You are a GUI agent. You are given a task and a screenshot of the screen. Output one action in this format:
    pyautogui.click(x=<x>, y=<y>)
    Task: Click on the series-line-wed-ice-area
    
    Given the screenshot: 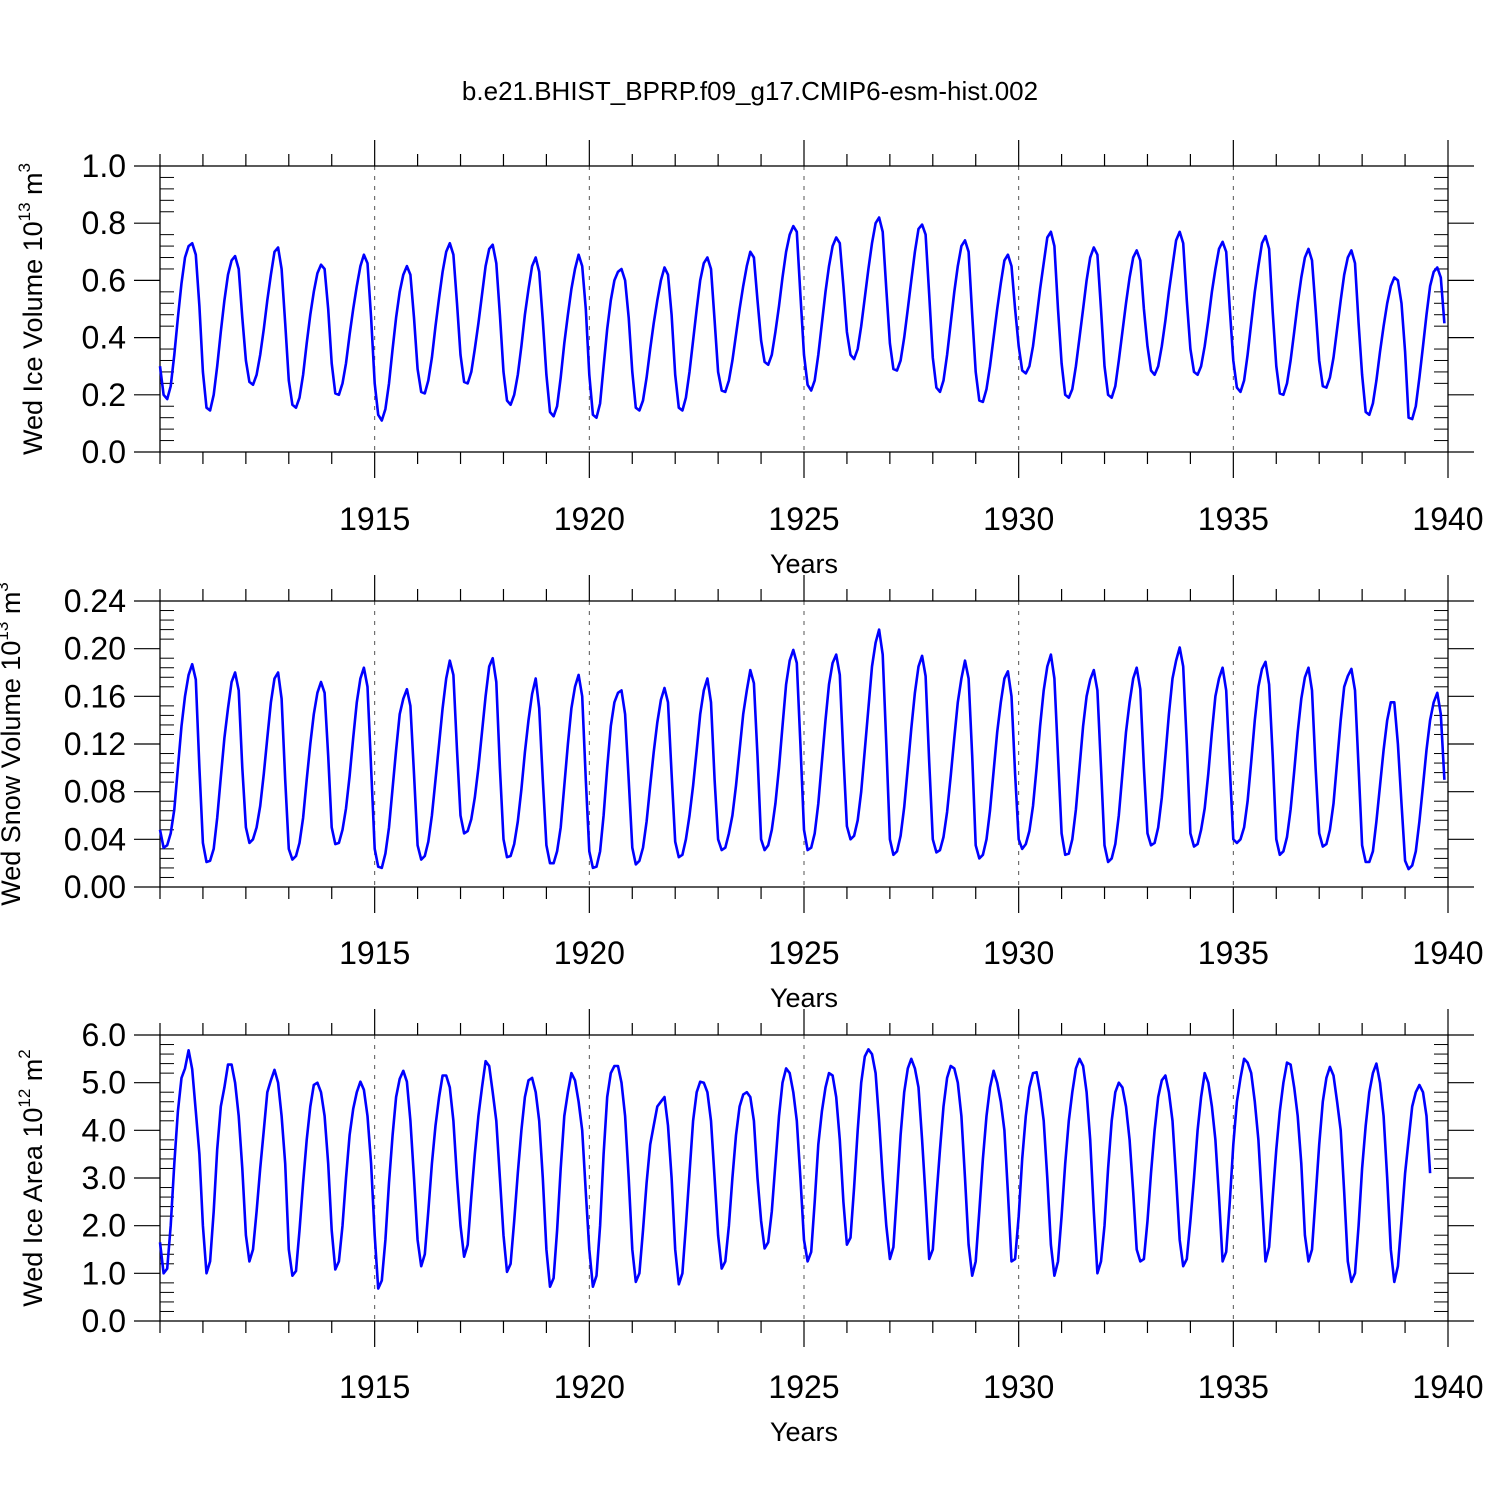 What is the action you would take?
    pyautogui.click(x=795, y=1169)
    